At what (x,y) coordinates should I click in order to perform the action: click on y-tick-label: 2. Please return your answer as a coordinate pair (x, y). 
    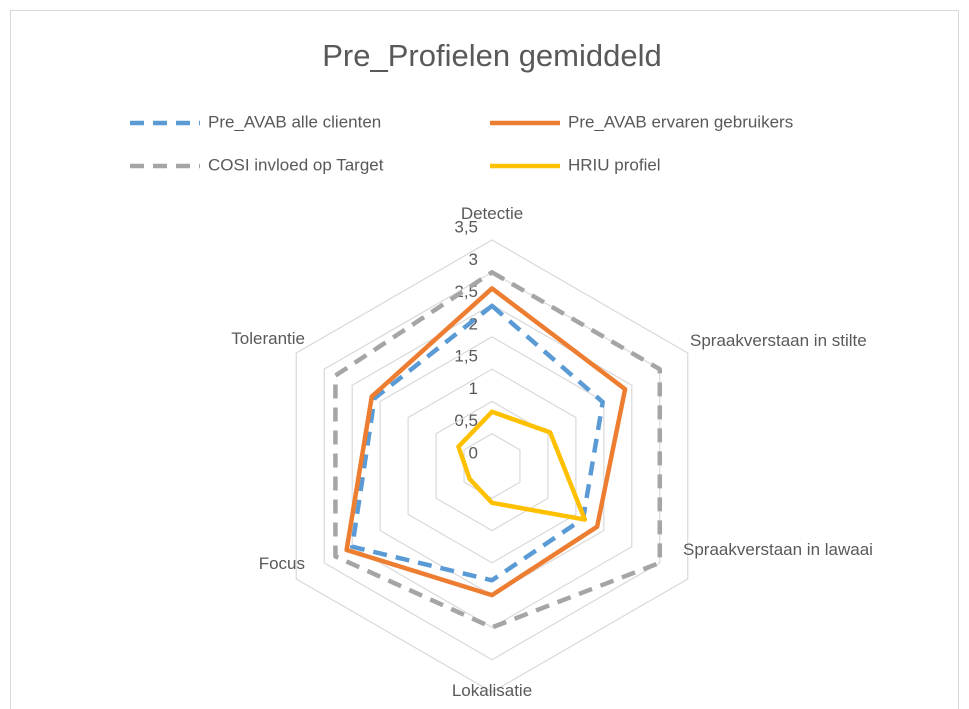
    Looking at the image, I should click on (473, 323).